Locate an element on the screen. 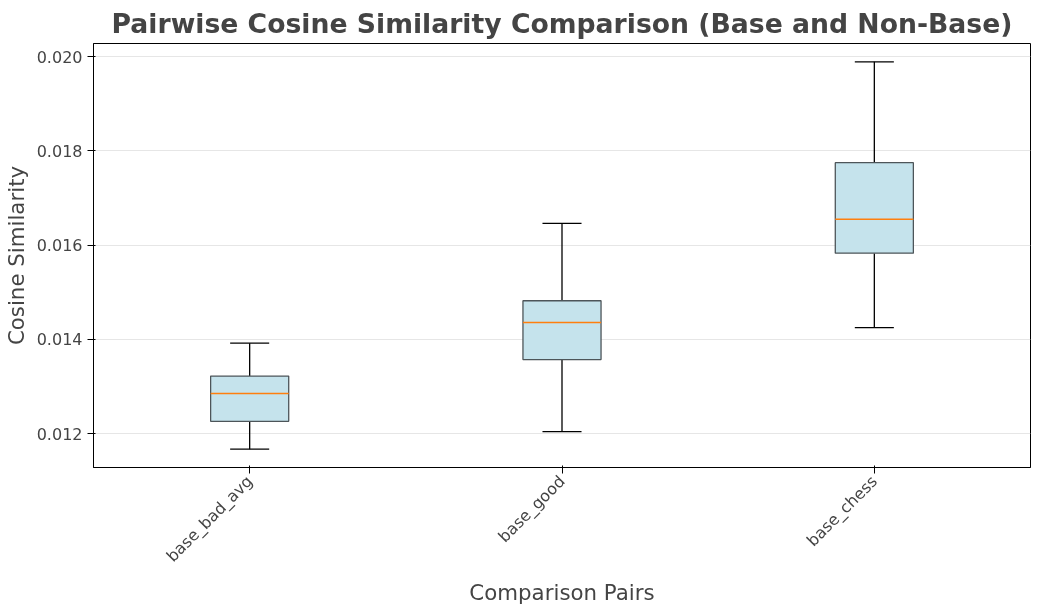 The width and height of the screenshot is (1045, 612). y-tick-label: 0.016 is located at coordinates (59, 246).